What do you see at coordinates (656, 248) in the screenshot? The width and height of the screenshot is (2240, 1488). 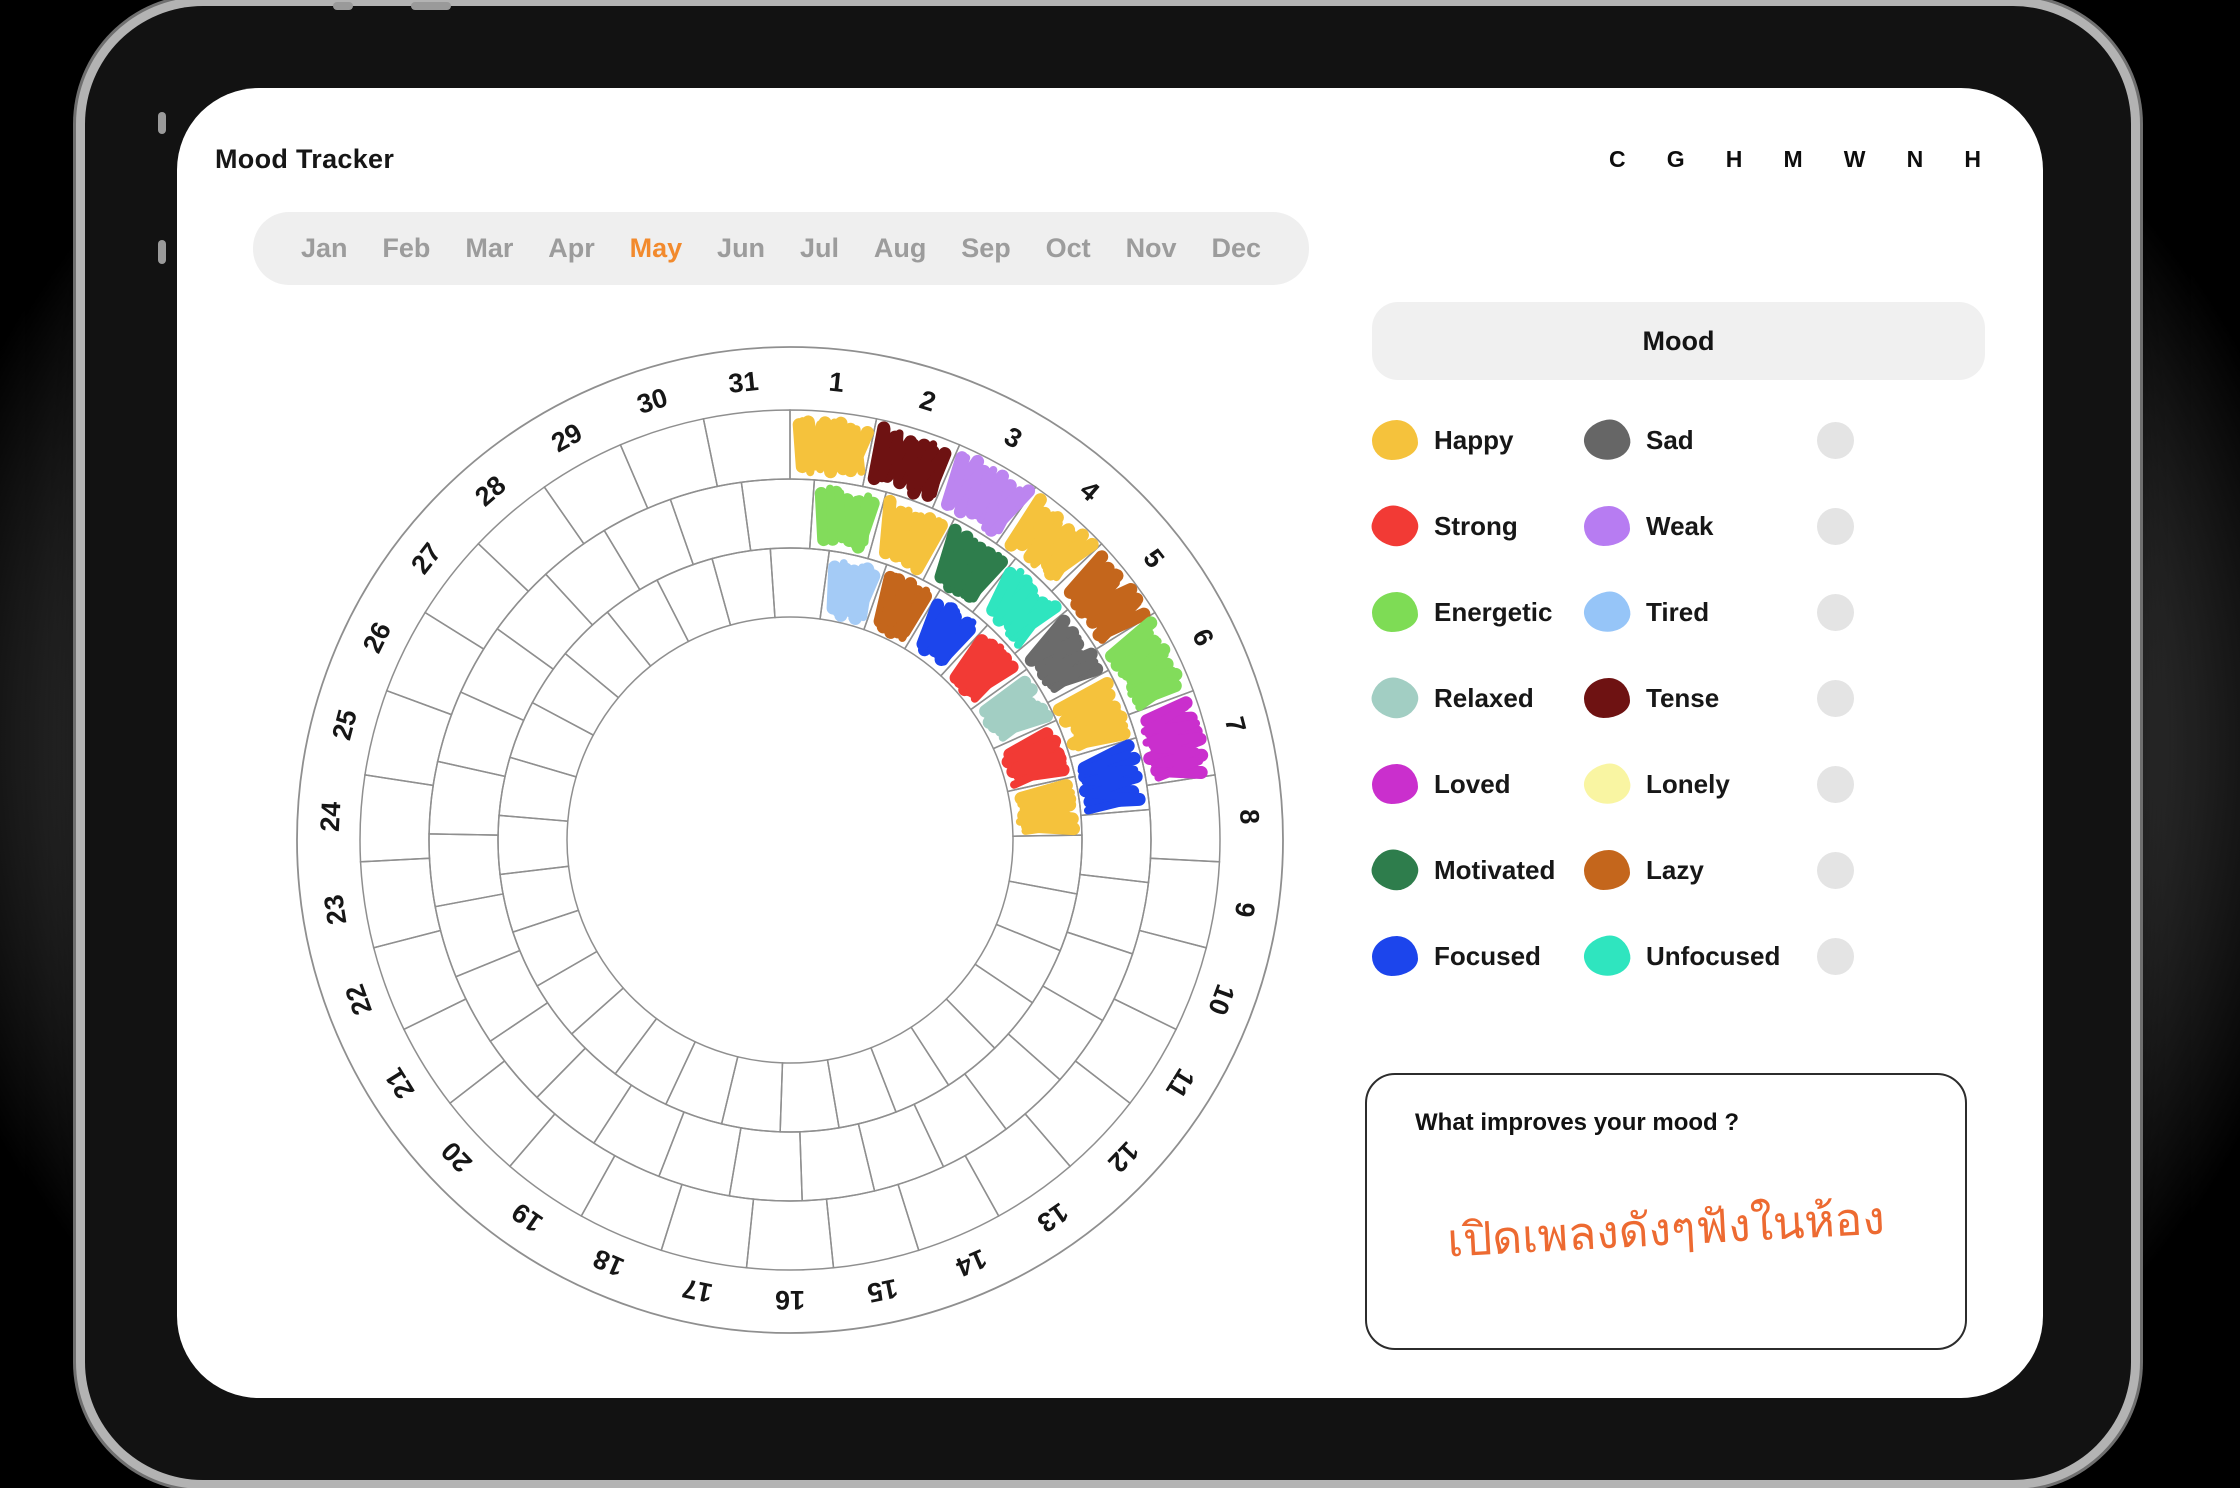 I see `tab-may: May` at bounding box center [656, 248].